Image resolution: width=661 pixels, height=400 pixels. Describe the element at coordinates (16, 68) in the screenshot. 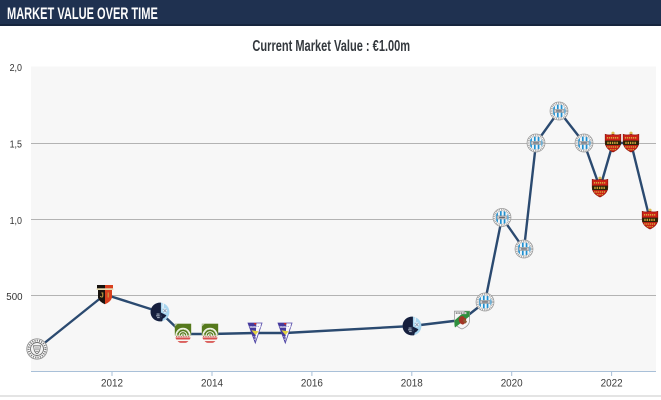

I see `svg-text: 2,0` at that location.